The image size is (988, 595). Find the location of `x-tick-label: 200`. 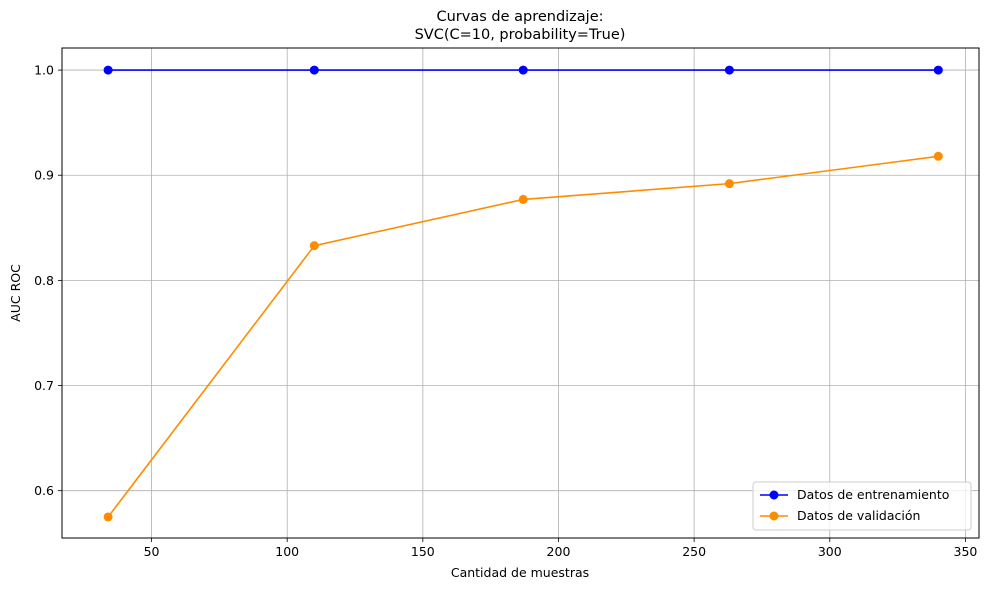

x-tick-label: 200 is located at coordinates (559, 551).